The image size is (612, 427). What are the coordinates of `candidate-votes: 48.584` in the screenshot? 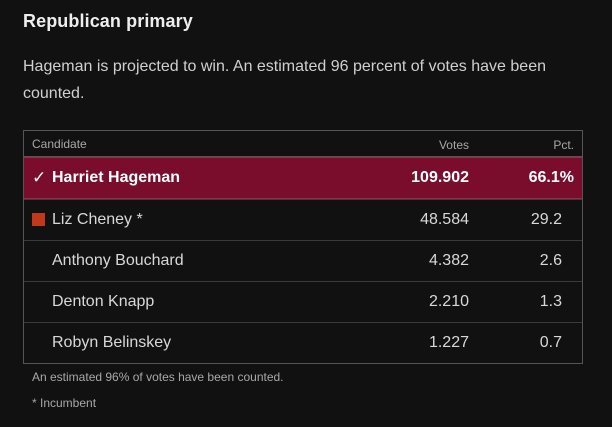 It's located at (444, 219).